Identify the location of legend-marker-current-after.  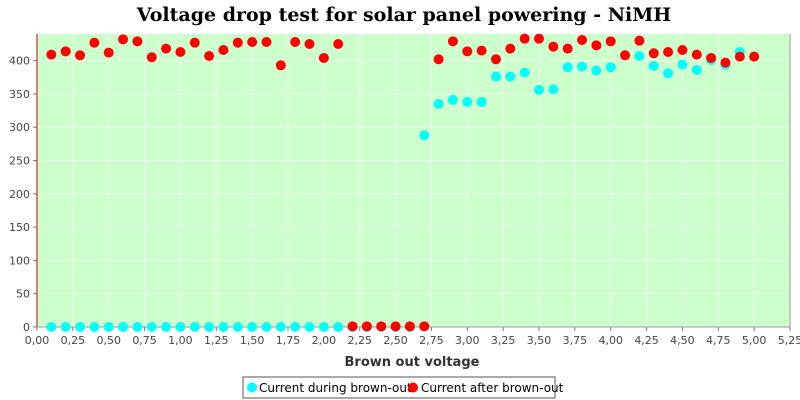
(413, 387).